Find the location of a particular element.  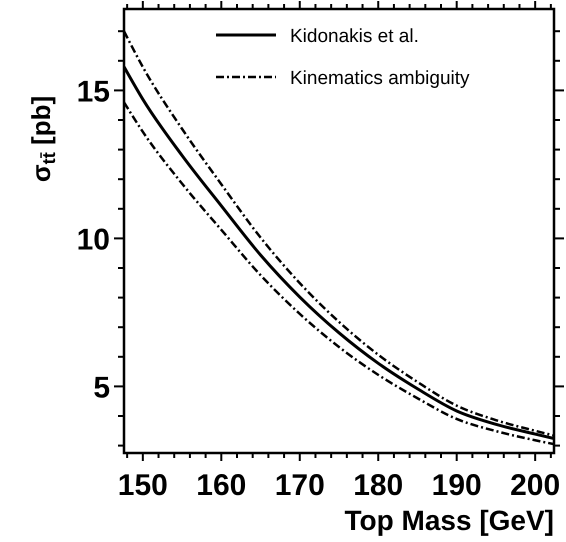

y-tick-label: 15 is located at coordinates (93, 91).